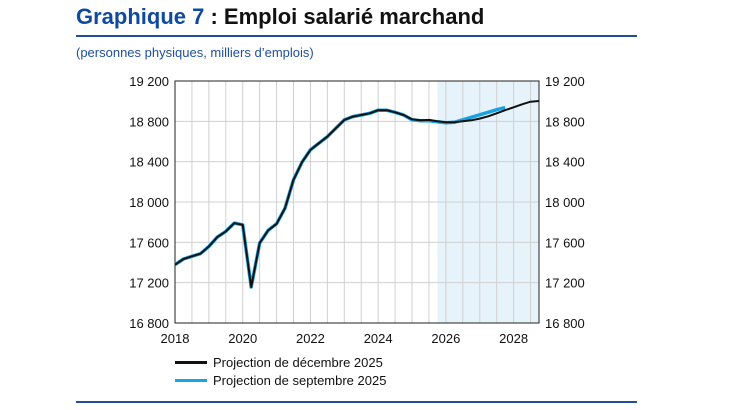 Image resolution: width=730 pixels, height=410 pixels. I want to click on x-tick-label: 2026, so click(445, 338).